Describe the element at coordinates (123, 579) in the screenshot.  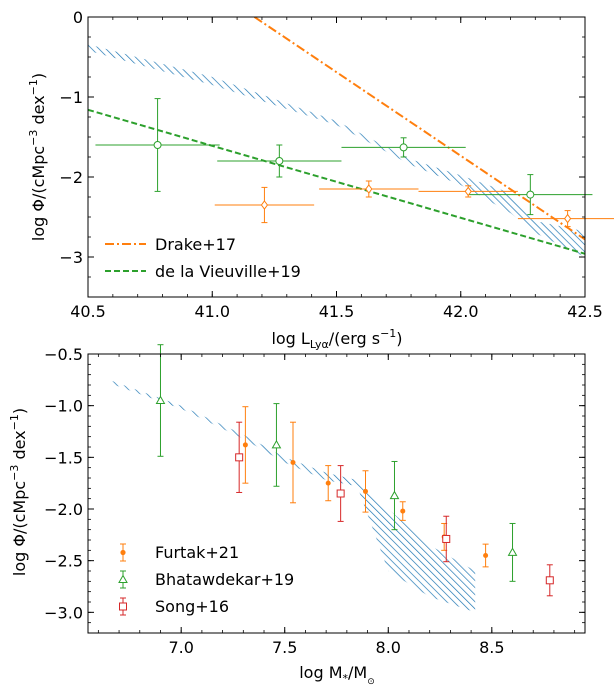
I see `legend-bhatawdekar-marker` at that location.